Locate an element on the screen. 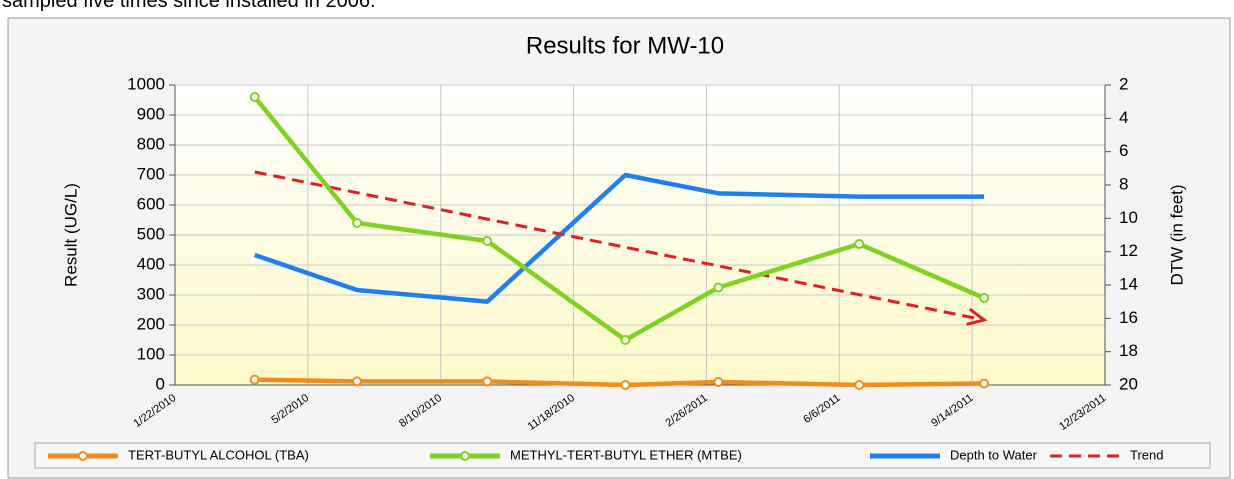 Image resolution: width=1234 pixels, height=479 pixels. y2-tick-label: 2 is located at coordinates (1123, 83).